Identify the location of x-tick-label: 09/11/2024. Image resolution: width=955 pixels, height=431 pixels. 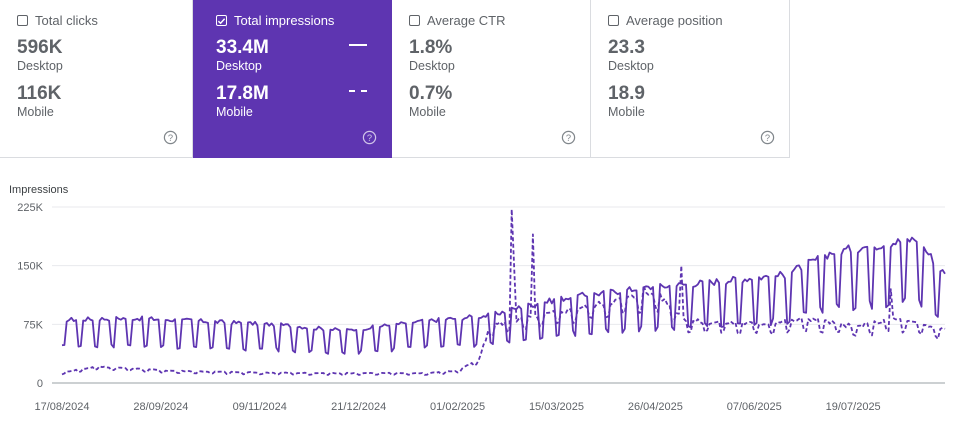
(260, 407).